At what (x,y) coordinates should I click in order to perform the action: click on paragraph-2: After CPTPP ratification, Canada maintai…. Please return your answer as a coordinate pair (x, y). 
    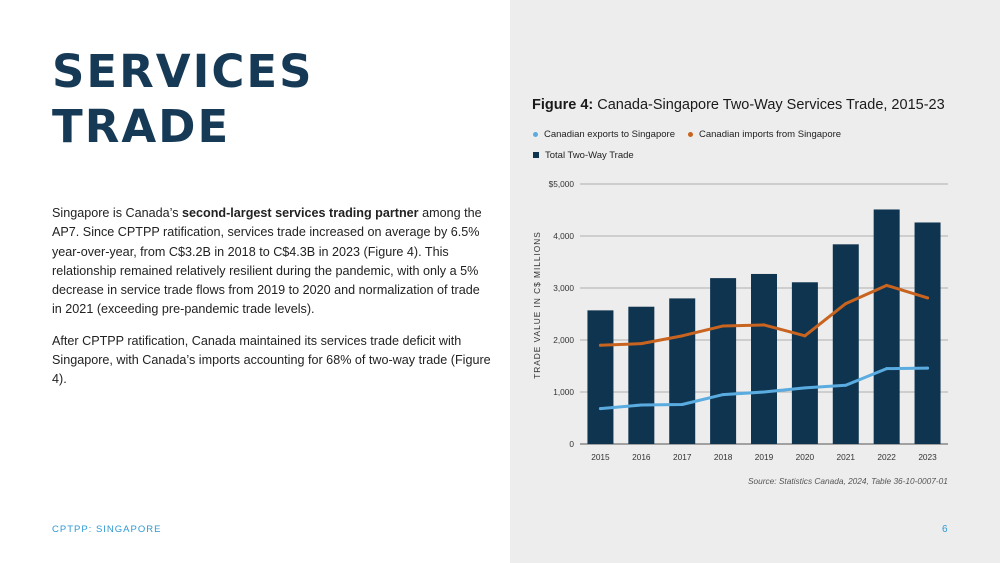
    Looking at the image, I should click on (271, 360).